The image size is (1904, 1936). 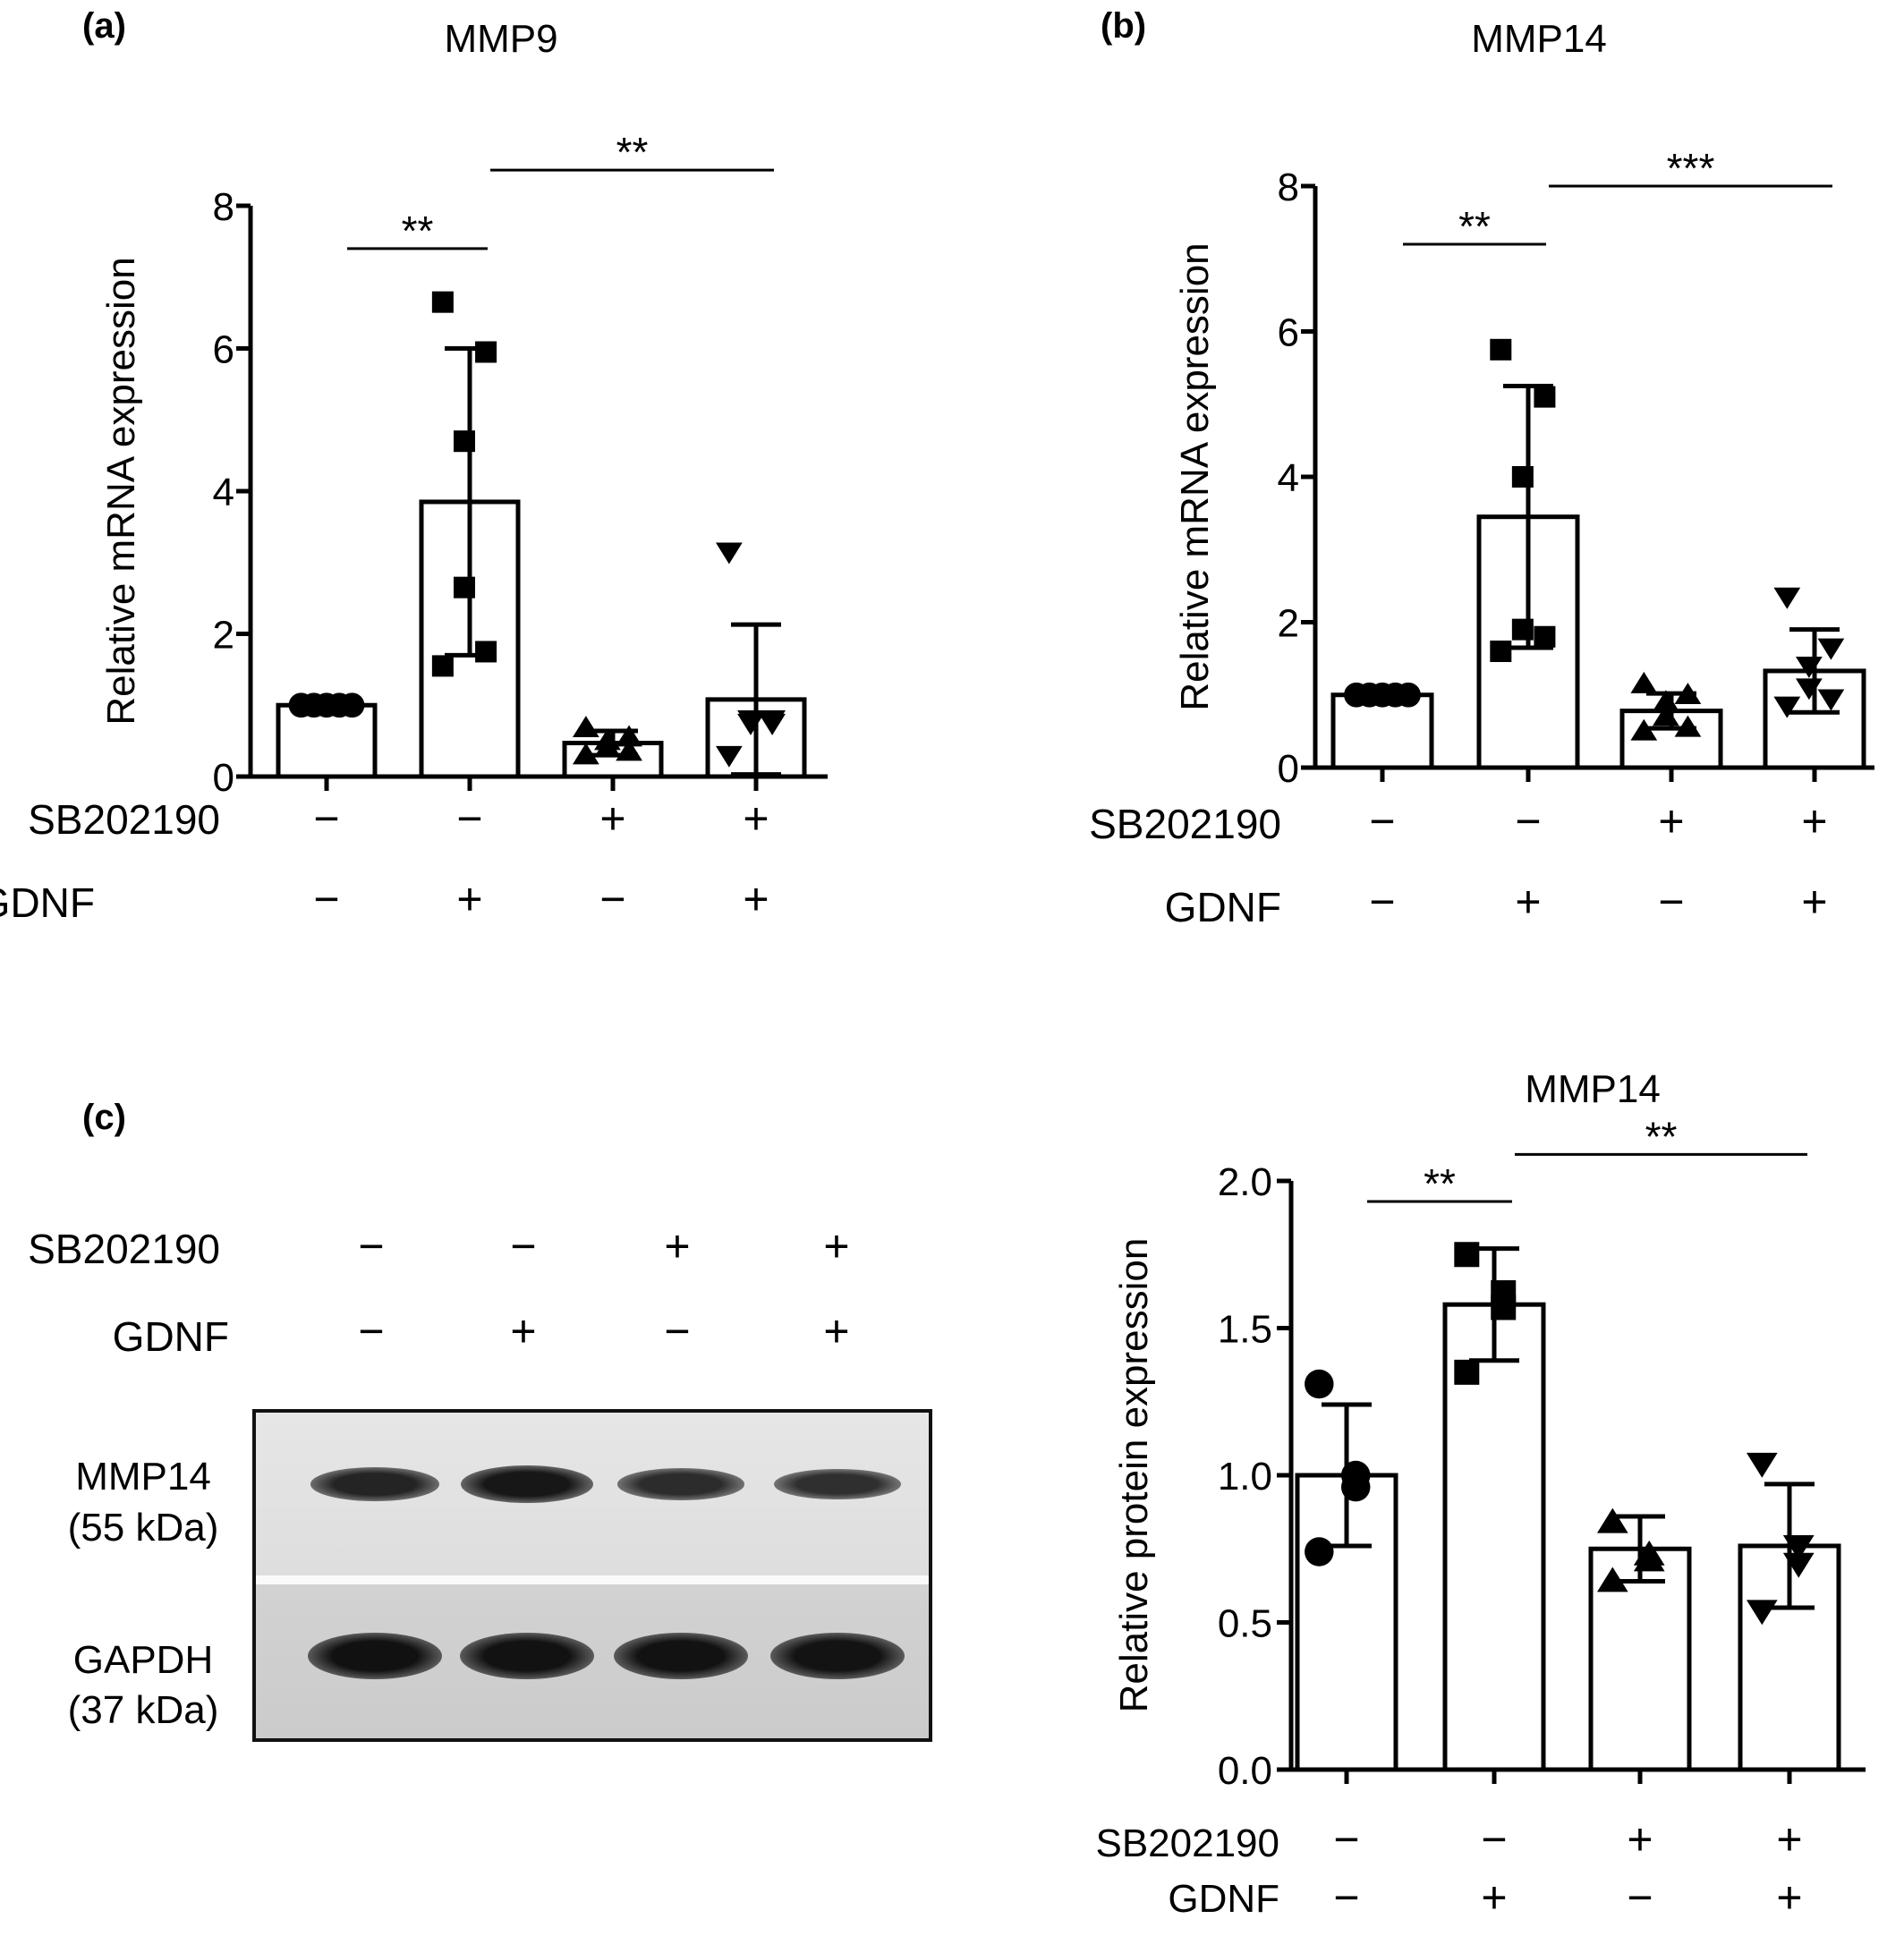 What do you see at coordinates (371, 1331) in the screenshot?
I see `blot-lane-1-gdnf: −` at bounding box center [371, 1331].